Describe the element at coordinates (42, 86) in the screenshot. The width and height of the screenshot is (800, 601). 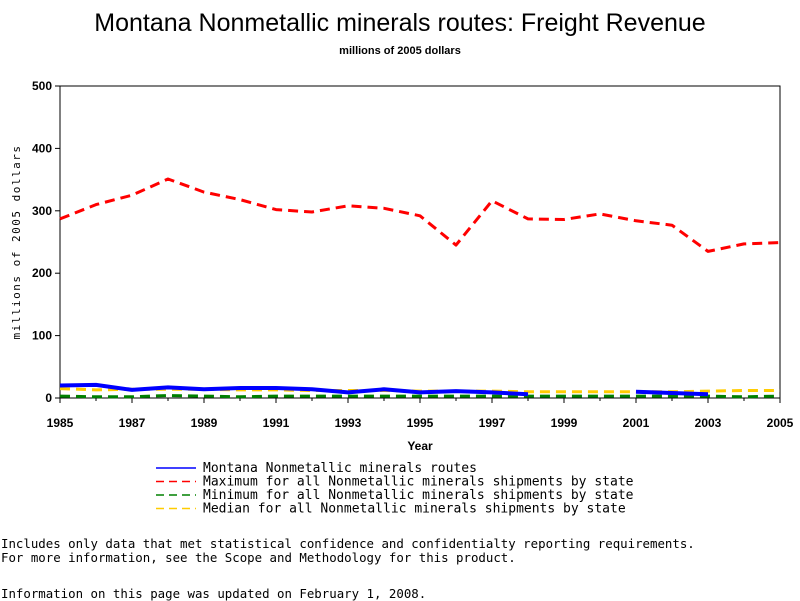
I see `y-tick-label: 500` at that location.